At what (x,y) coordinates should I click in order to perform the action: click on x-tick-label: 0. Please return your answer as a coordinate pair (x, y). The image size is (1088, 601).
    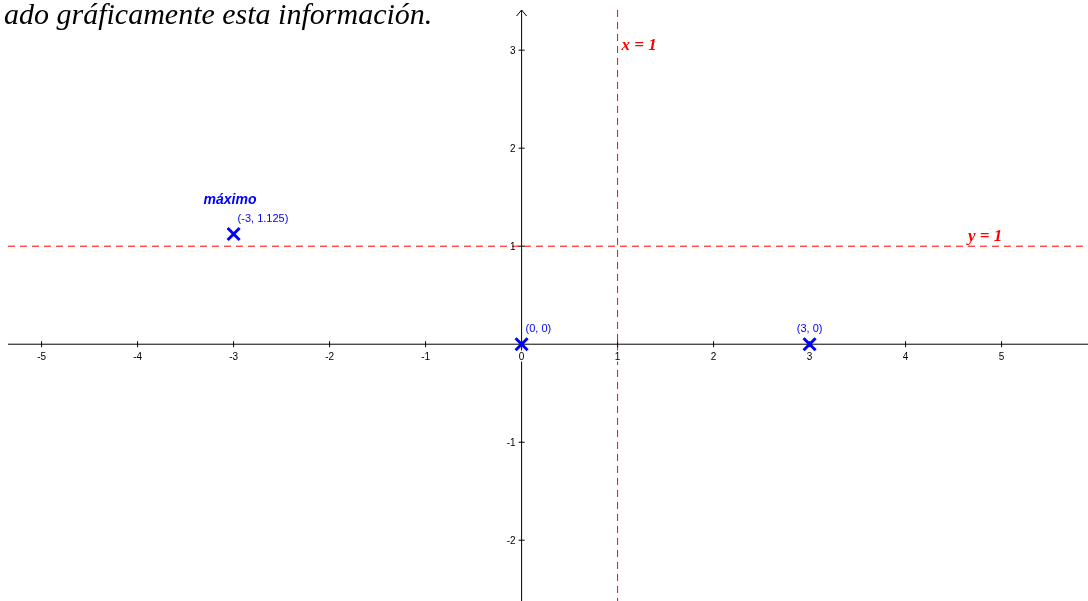
    Looking at the image, I should click on (521, 357).